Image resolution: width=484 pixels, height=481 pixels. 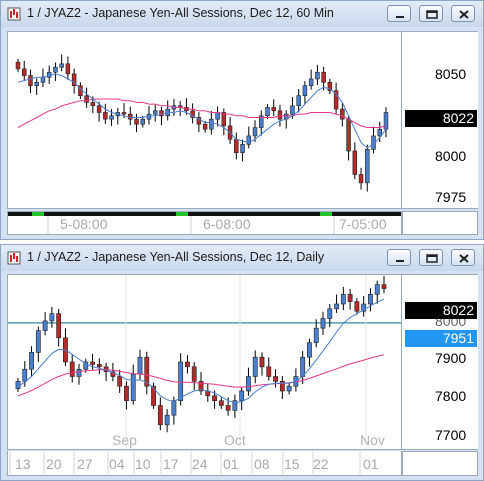 What do you see at coordinates (227, 224) in the screenshot?
I see `time-label: 6-08:00` at bounding box center [227, 224].